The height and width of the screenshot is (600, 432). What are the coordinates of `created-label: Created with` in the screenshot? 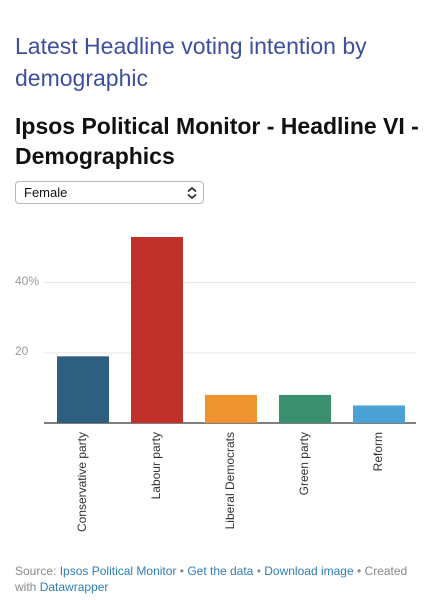 It's located at (211, 579).